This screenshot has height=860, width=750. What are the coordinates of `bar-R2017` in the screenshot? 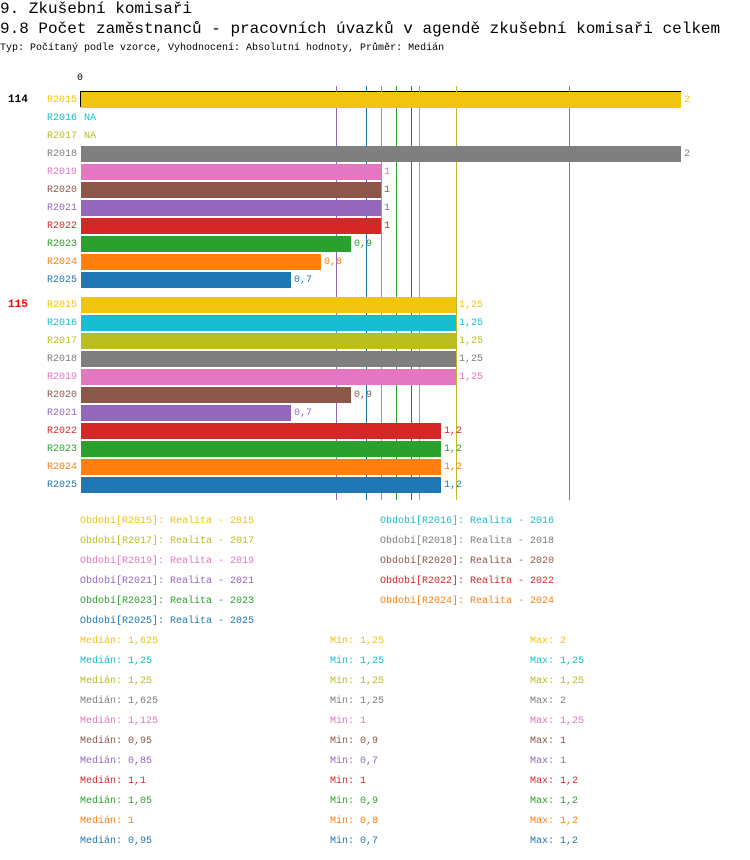 It's located at (268, 341).